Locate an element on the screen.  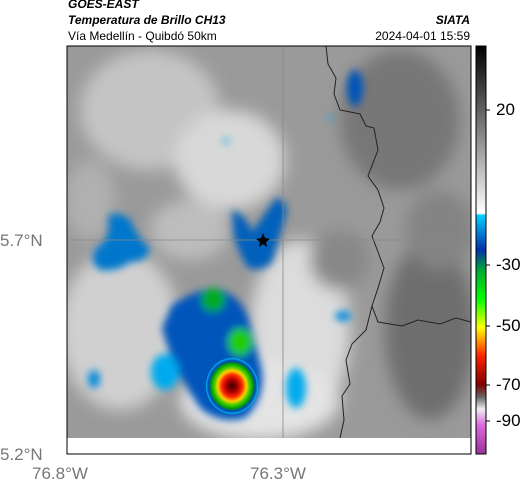
colorbar-tick-label: -70 is located at coordinates (508, 384).